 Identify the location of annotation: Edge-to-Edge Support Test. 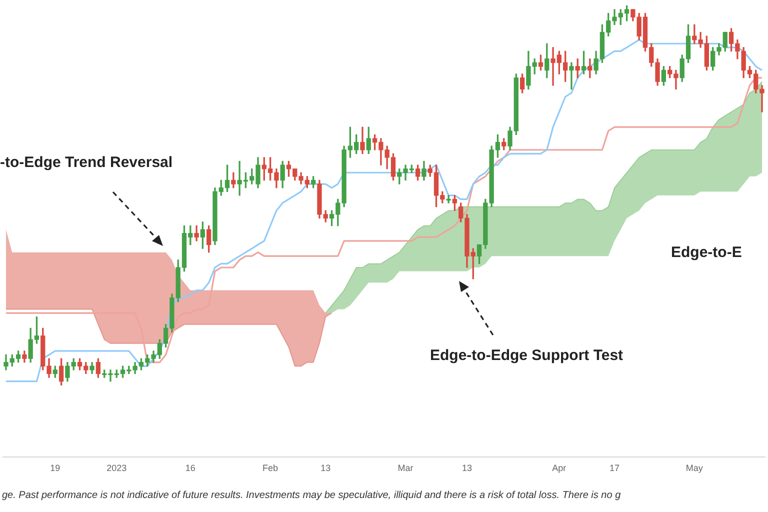
(527, 355).